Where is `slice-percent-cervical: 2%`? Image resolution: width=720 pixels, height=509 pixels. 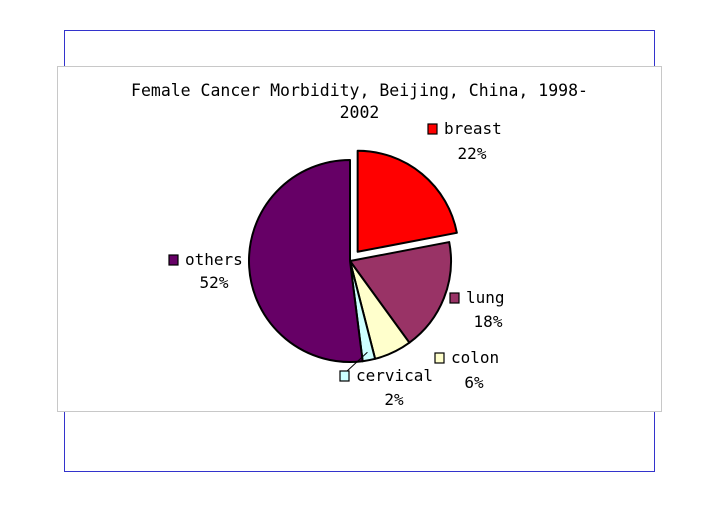
slice-percent-cervical: 2% is located at coordinates (394, 399).